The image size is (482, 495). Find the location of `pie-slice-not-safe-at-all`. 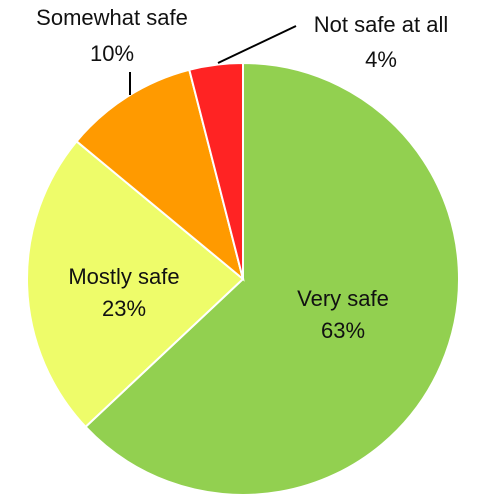

pie-slice-not-safe-at-all is located at coordinates (216, 170).